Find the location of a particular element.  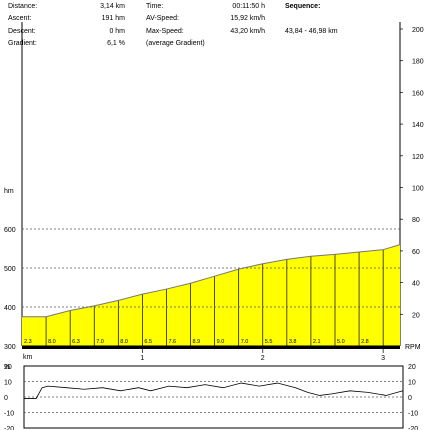

right-tick-label: 200 is located at coordinates (418, 30).